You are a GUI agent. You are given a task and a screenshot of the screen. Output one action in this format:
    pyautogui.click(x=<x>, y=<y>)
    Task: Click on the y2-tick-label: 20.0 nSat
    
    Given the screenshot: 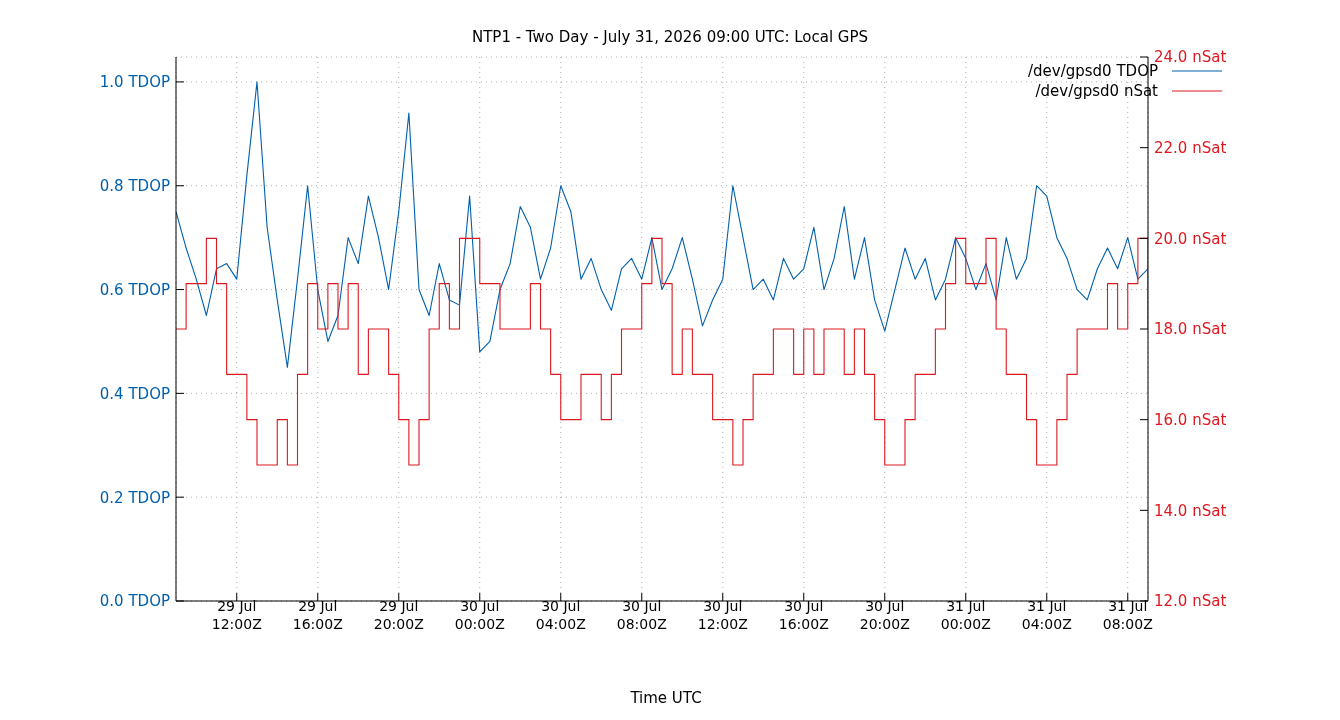 What is the action you would take?
    pyautogui.click(x=1190, y=238)
    